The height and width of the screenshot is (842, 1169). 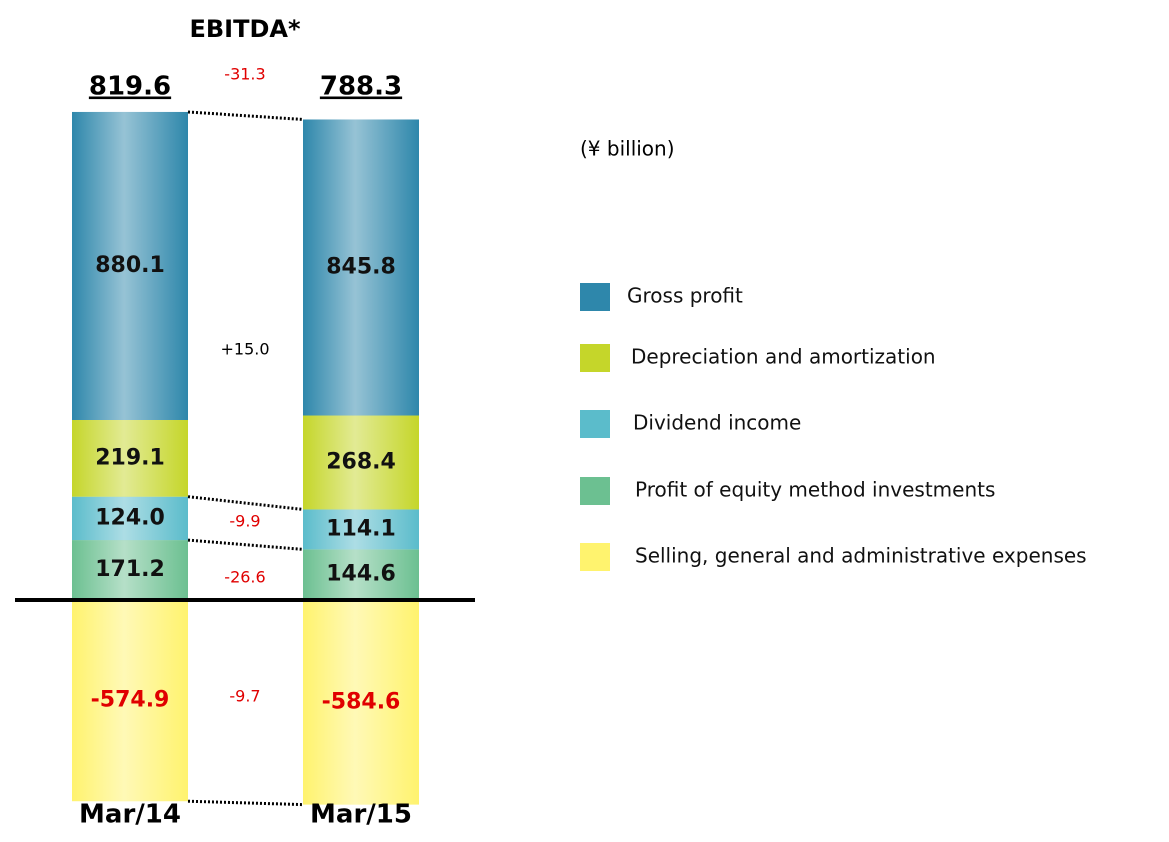 I want to click on change-annotation: -26.6, so click(x=244, y=577).